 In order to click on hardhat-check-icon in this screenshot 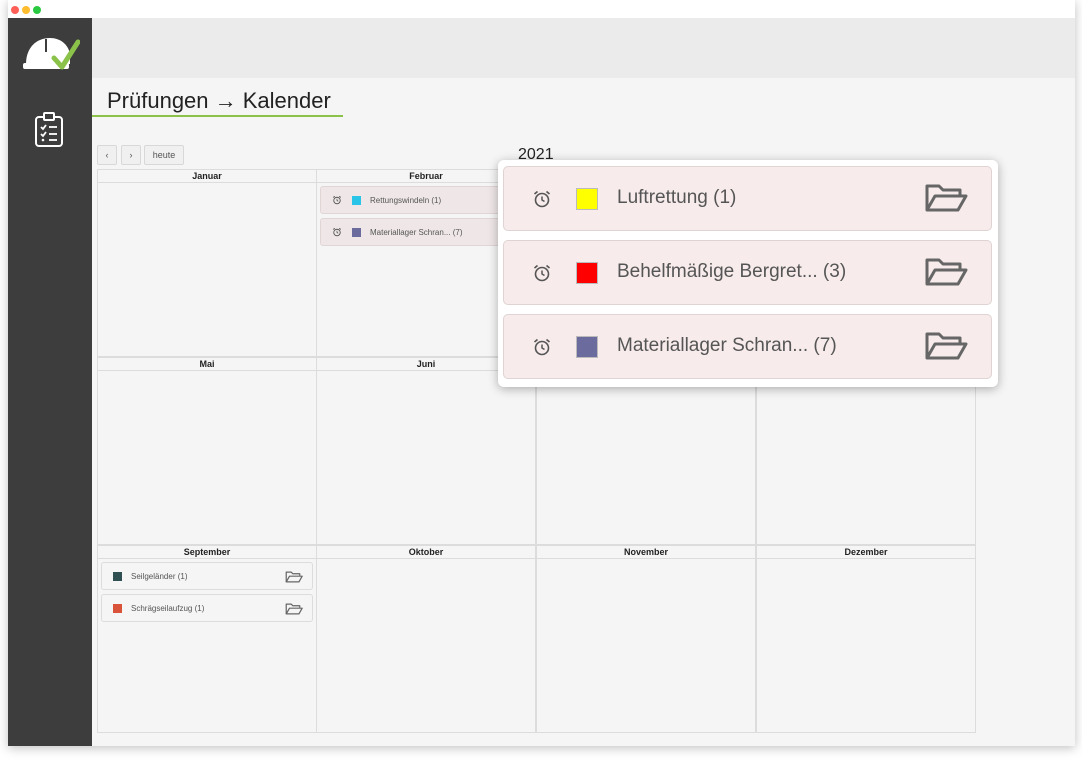, I will do `click(51, 53)`.